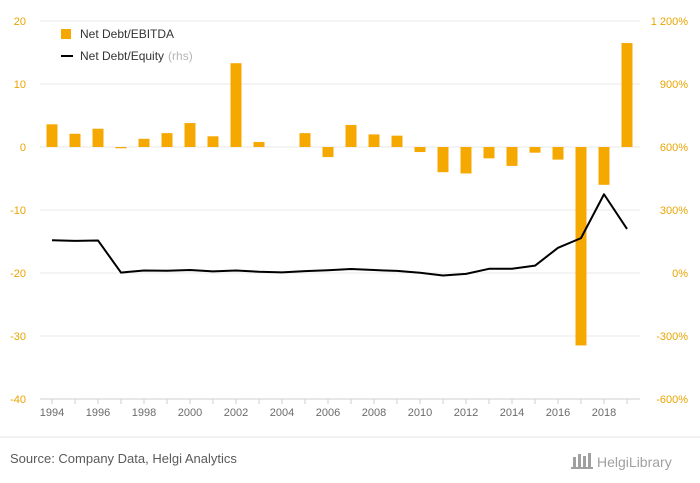  I want to click on bar-2018, so click(604, 166).